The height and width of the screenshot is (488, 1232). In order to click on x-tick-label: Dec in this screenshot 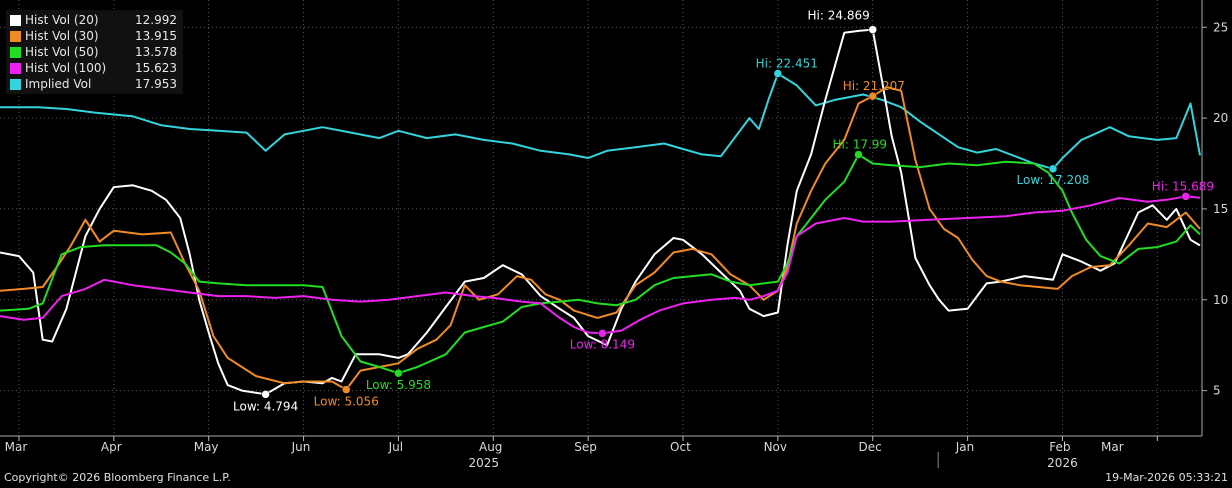, I will do `click(870, 447)`.